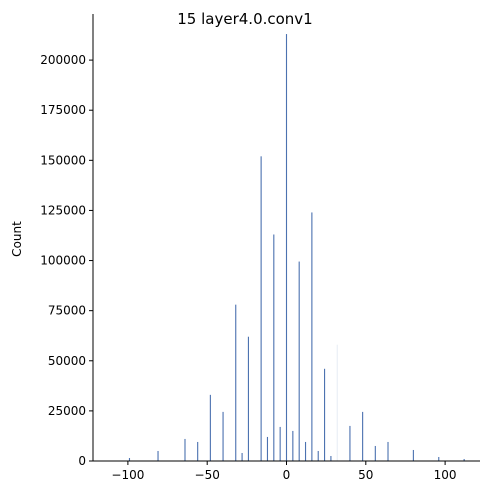  I want to click on x-axis-ticks: −100 −50 0 50 100, so click(284, 471).